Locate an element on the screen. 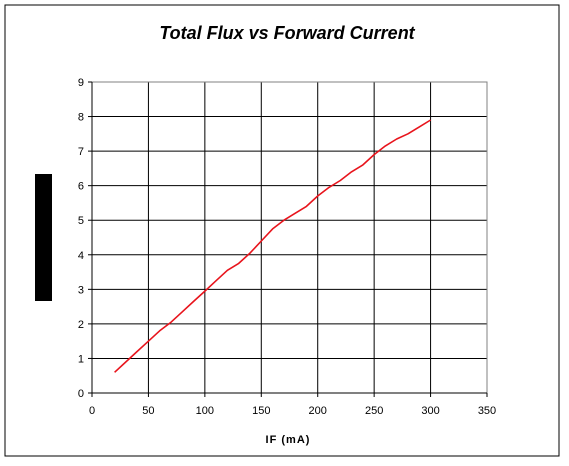  x-tick-label: 50 is located at coordinates (148, 411).